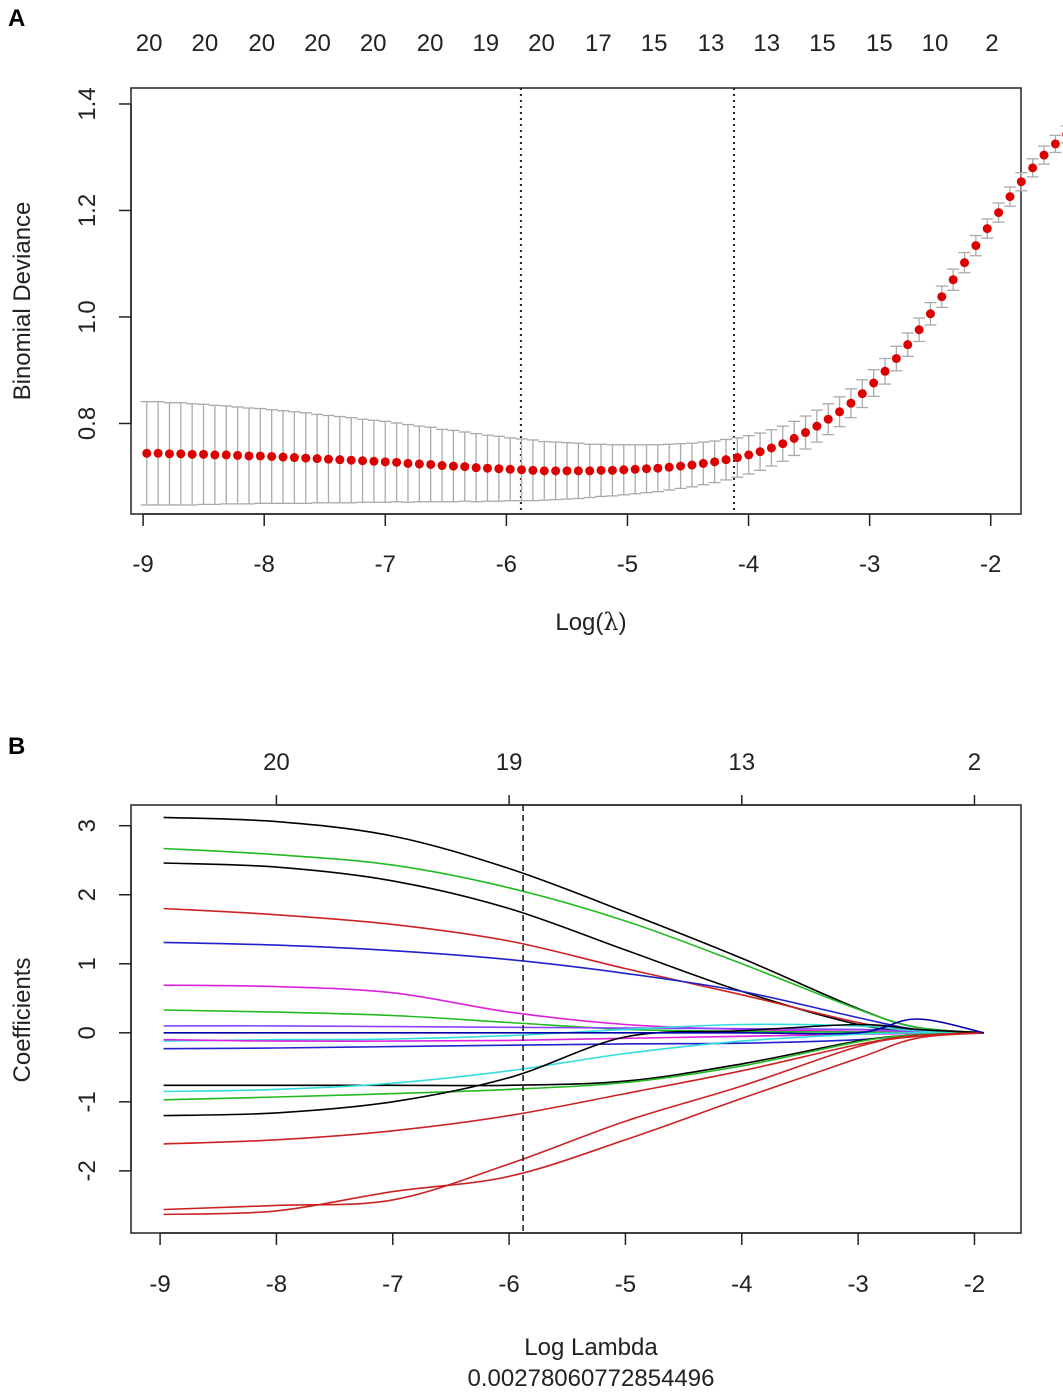 This screenshot has width=1063, height=1397. Describe the element at coordinates (567, 43) in the screenshot. I see `panel-a-top-axis: 20 20 20 20 20 20 19 20 17 15 13 13 15 15 10 2` at that location.